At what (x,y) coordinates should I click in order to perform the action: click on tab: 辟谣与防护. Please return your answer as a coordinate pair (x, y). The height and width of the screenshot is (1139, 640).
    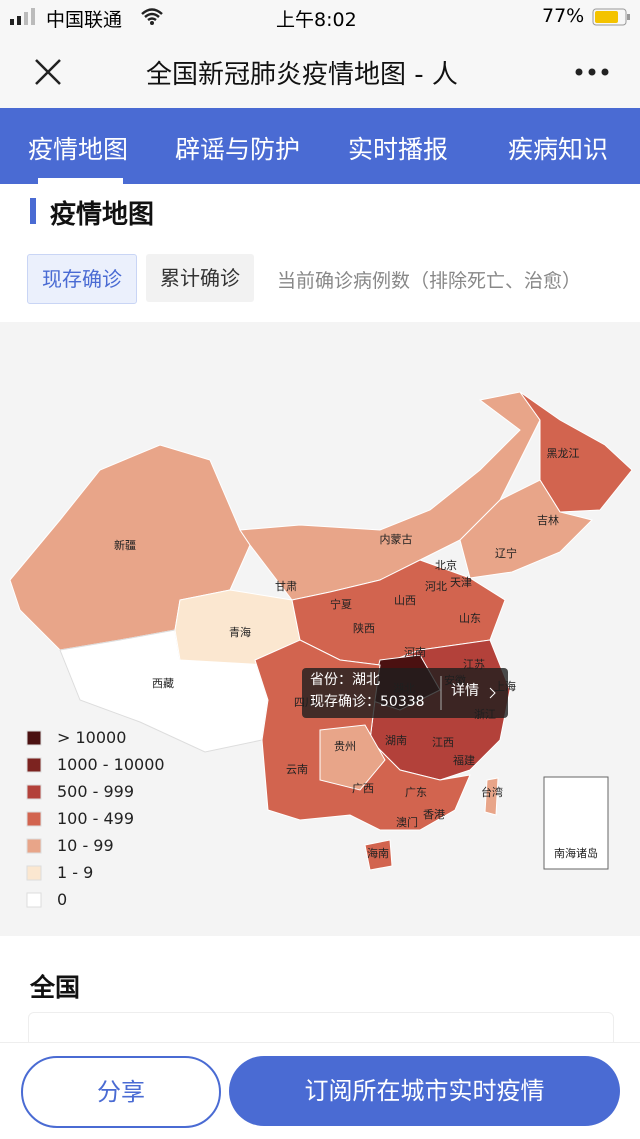
    Looking at the image, I should click on (238, 149).